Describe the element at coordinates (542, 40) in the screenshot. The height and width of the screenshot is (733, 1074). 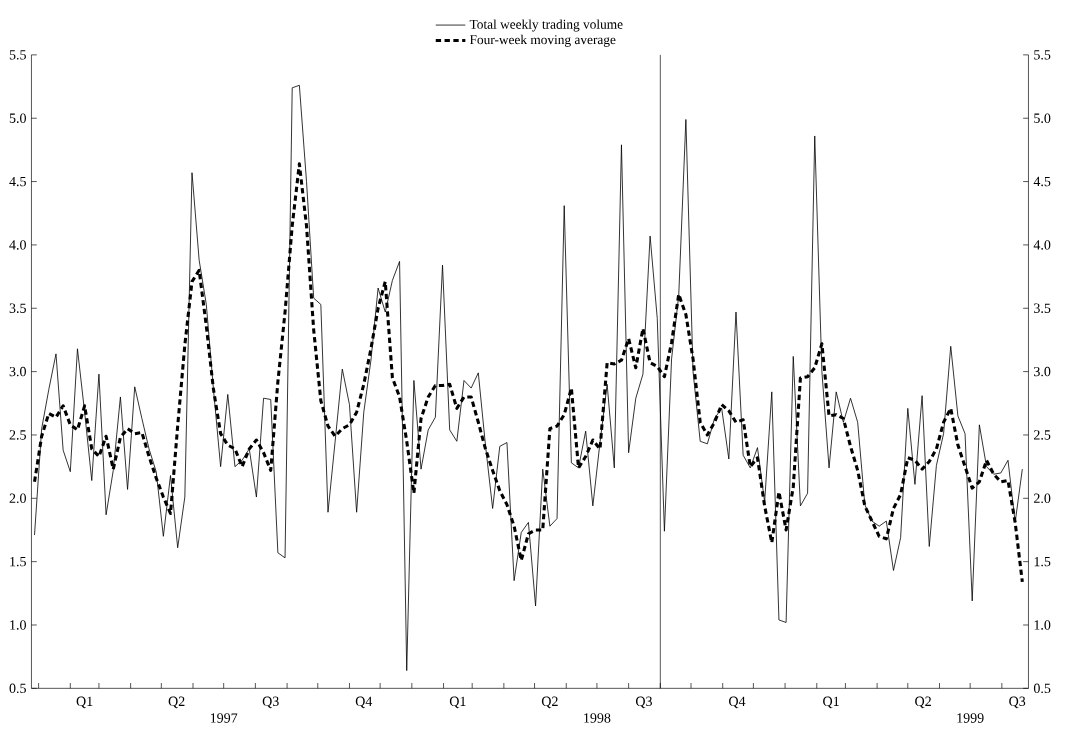
I see `legend-label: Four-week moving average` at that location.